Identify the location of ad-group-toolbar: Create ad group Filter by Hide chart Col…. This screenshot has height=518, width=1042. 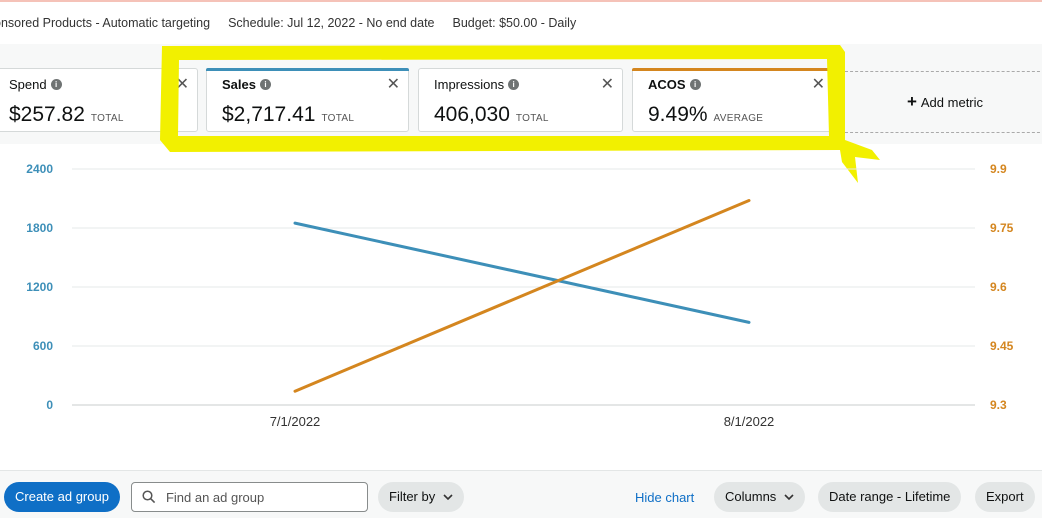
(521, 494).